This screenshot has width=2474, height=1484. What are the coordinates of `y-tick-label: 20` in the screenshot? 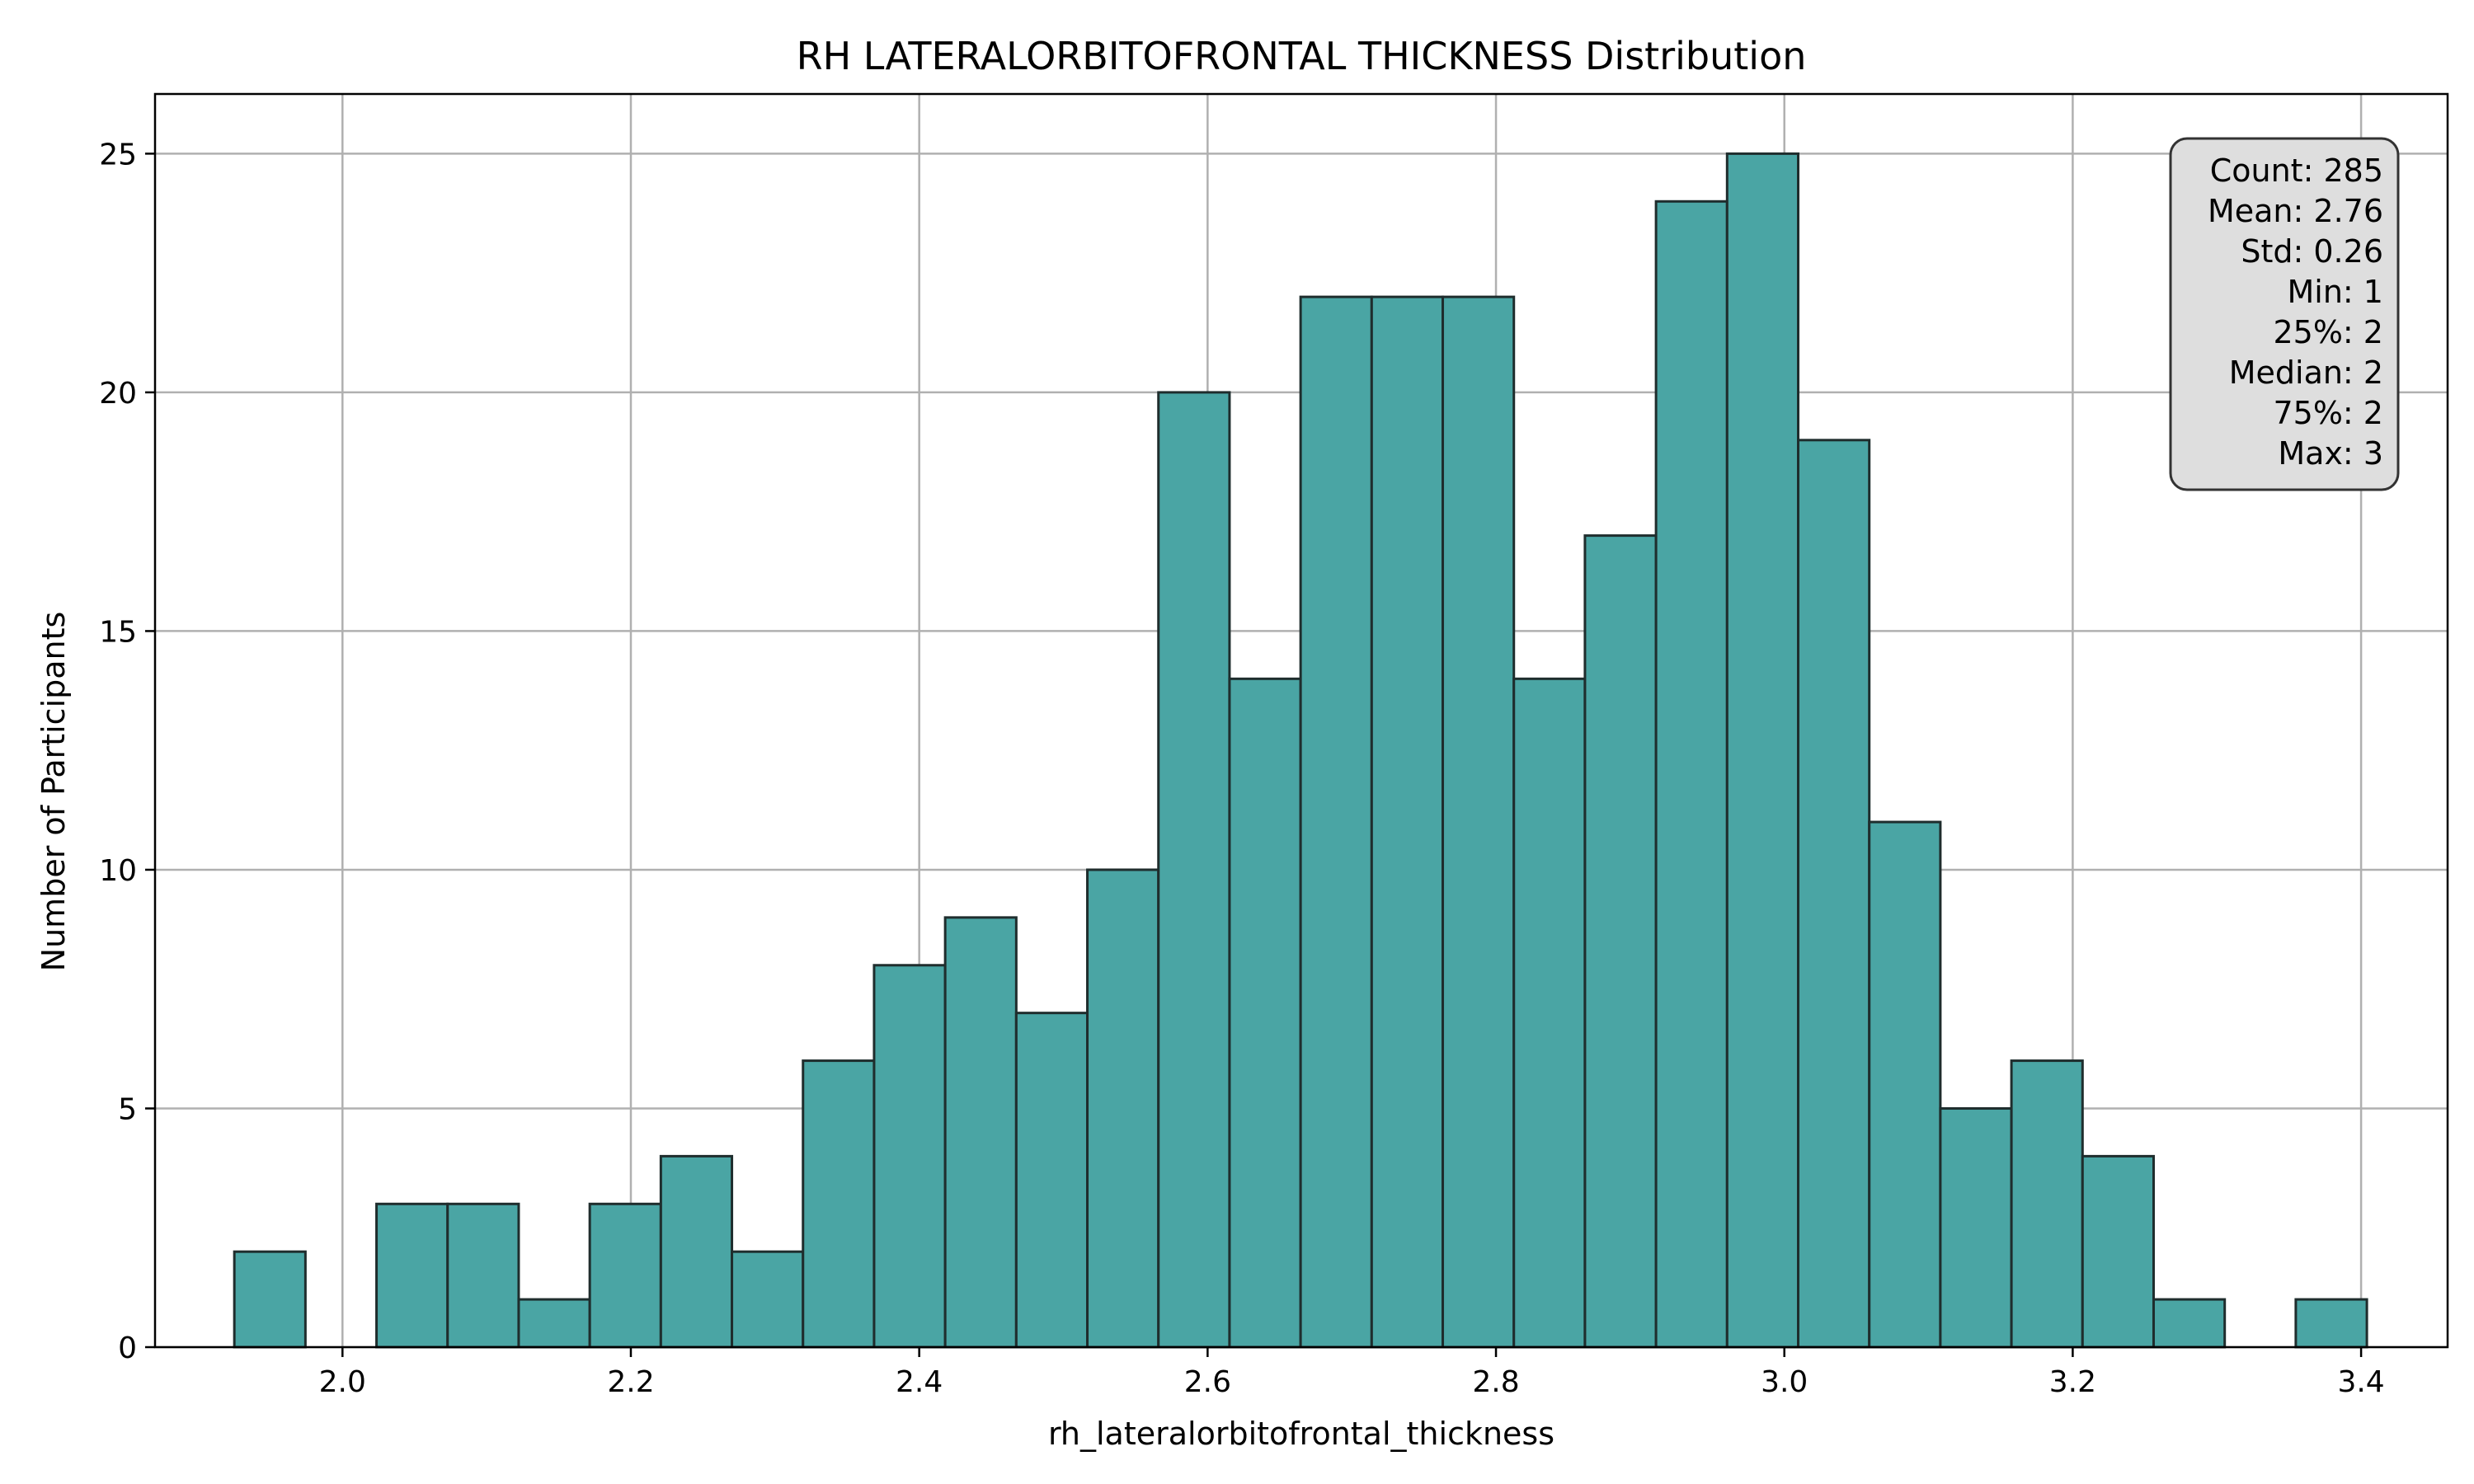 It's located at (118, 394).